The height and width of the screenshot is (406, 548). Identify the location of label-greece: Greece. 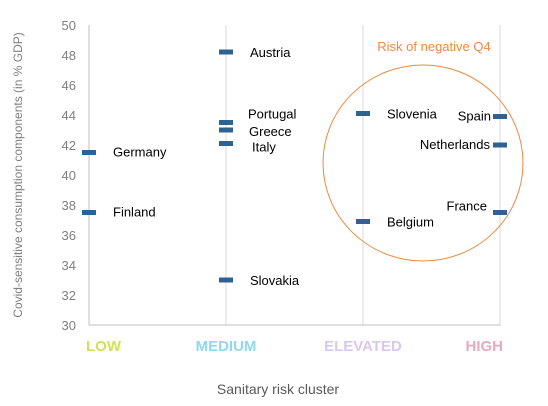
(270, 131).